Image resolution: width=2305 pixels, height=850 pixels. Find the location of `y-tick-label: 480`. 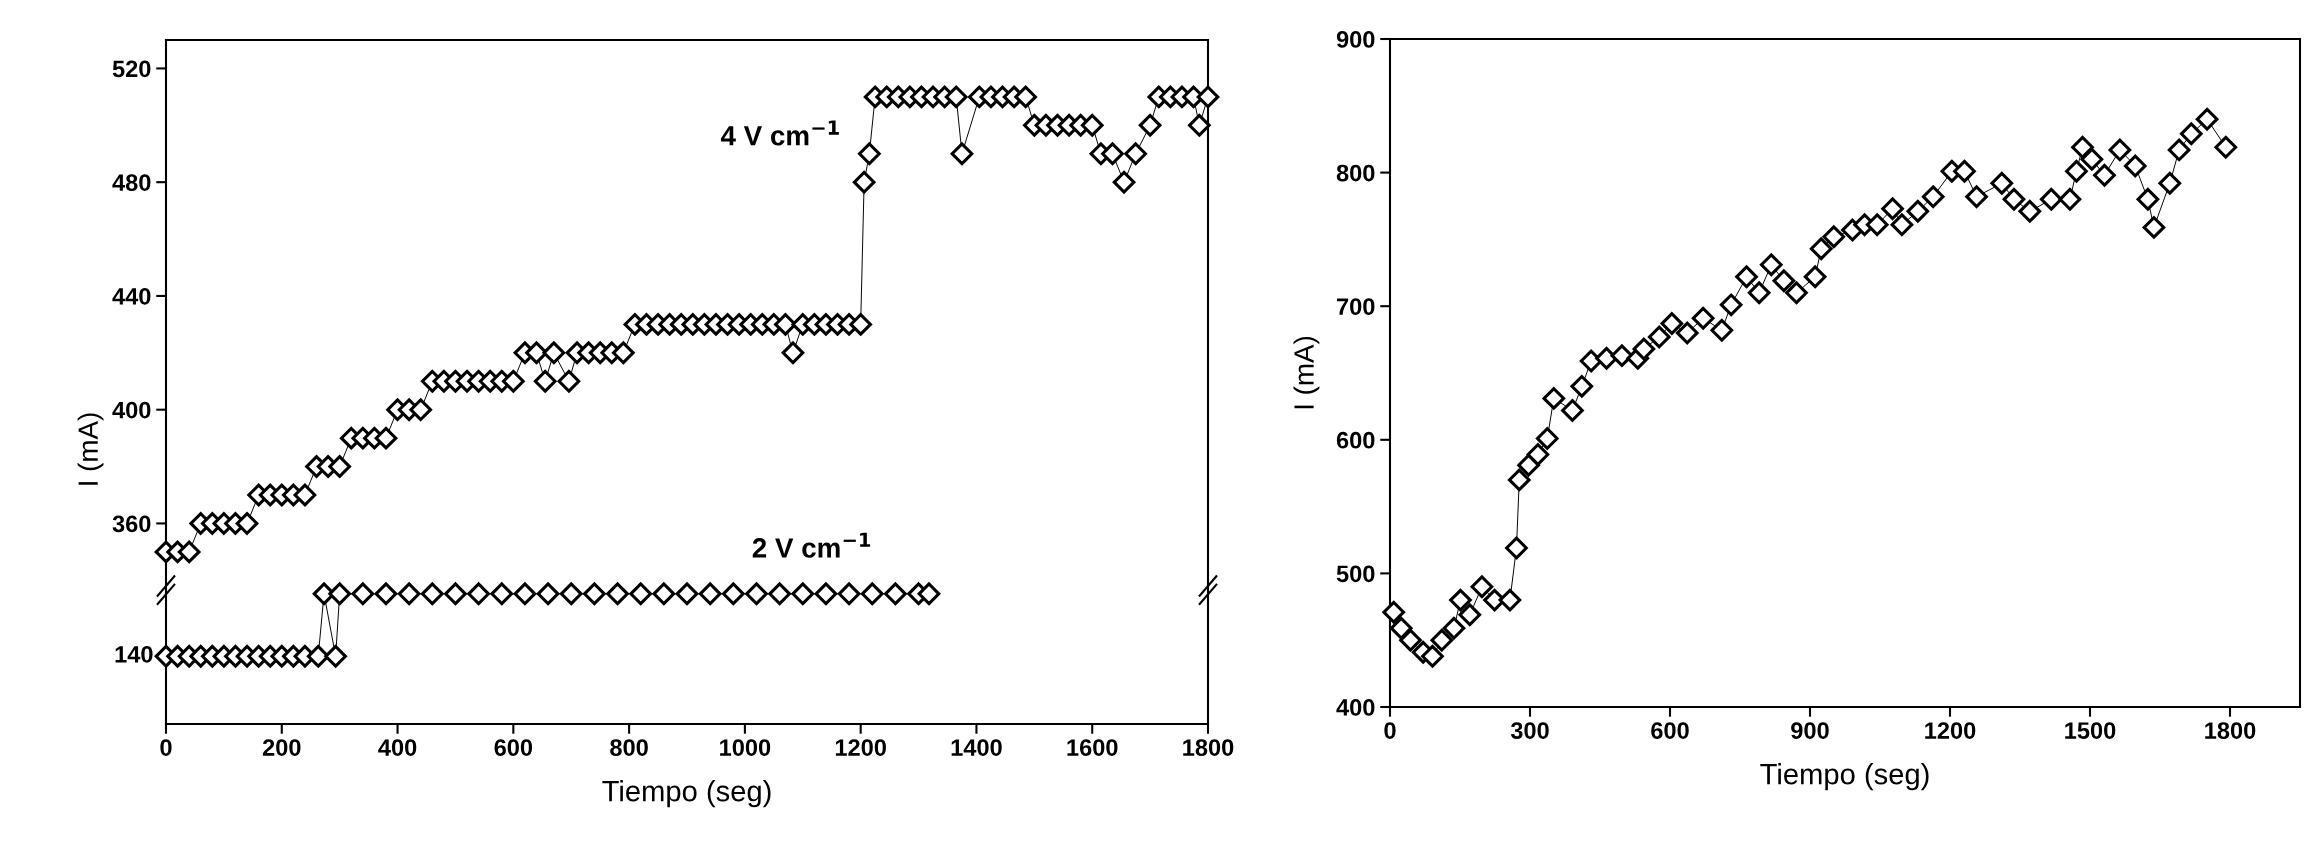

y-tick-label: 480 is located at coordinates (131, 182).